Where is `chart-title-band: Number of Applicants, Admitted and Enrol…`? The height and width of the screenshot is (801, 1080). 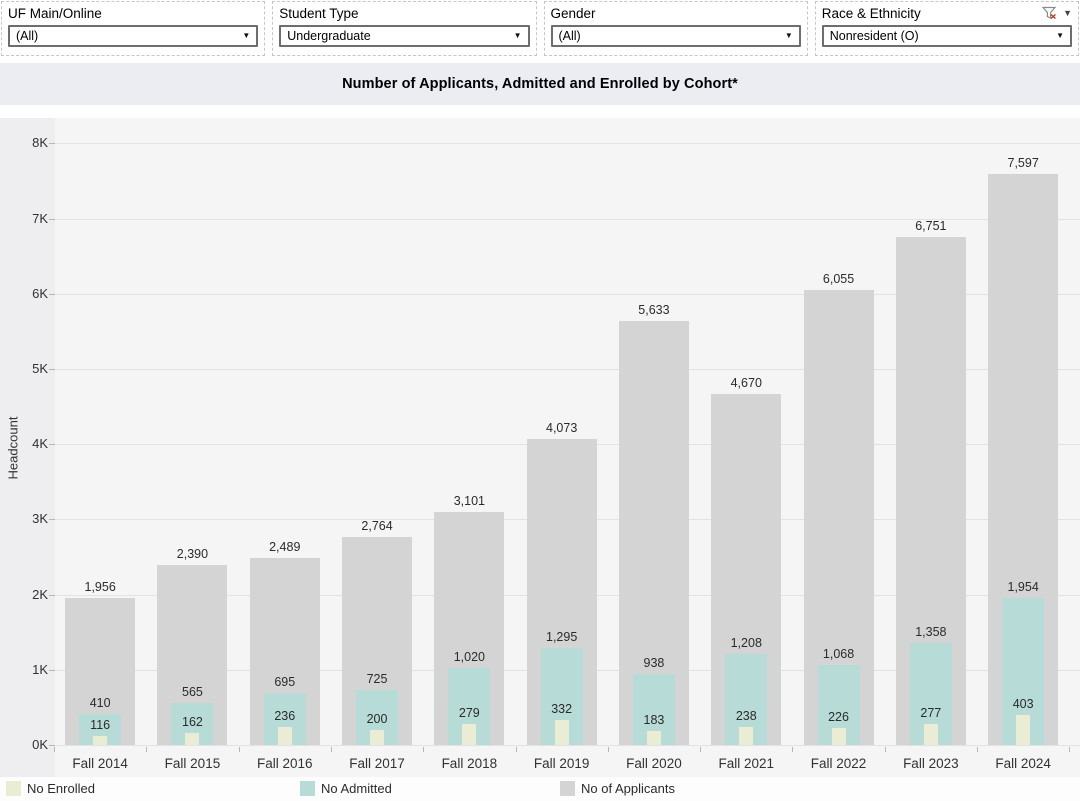 chart-title-band: Number of Applicants, Admitted and Enrol… is located at coordinates (540, 84).